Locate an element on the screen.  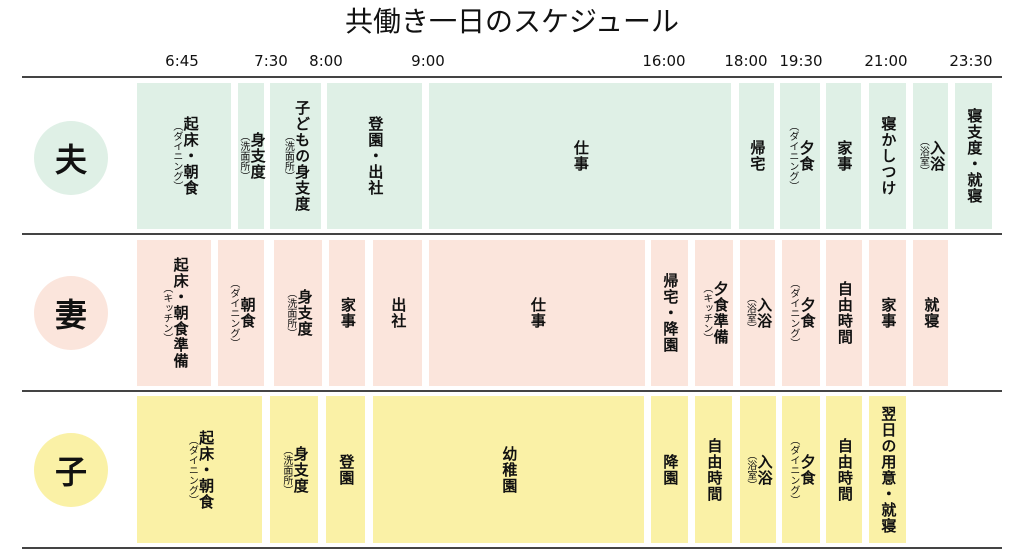
block-activity: 登園・出社 is located at coordinates (375, 156).